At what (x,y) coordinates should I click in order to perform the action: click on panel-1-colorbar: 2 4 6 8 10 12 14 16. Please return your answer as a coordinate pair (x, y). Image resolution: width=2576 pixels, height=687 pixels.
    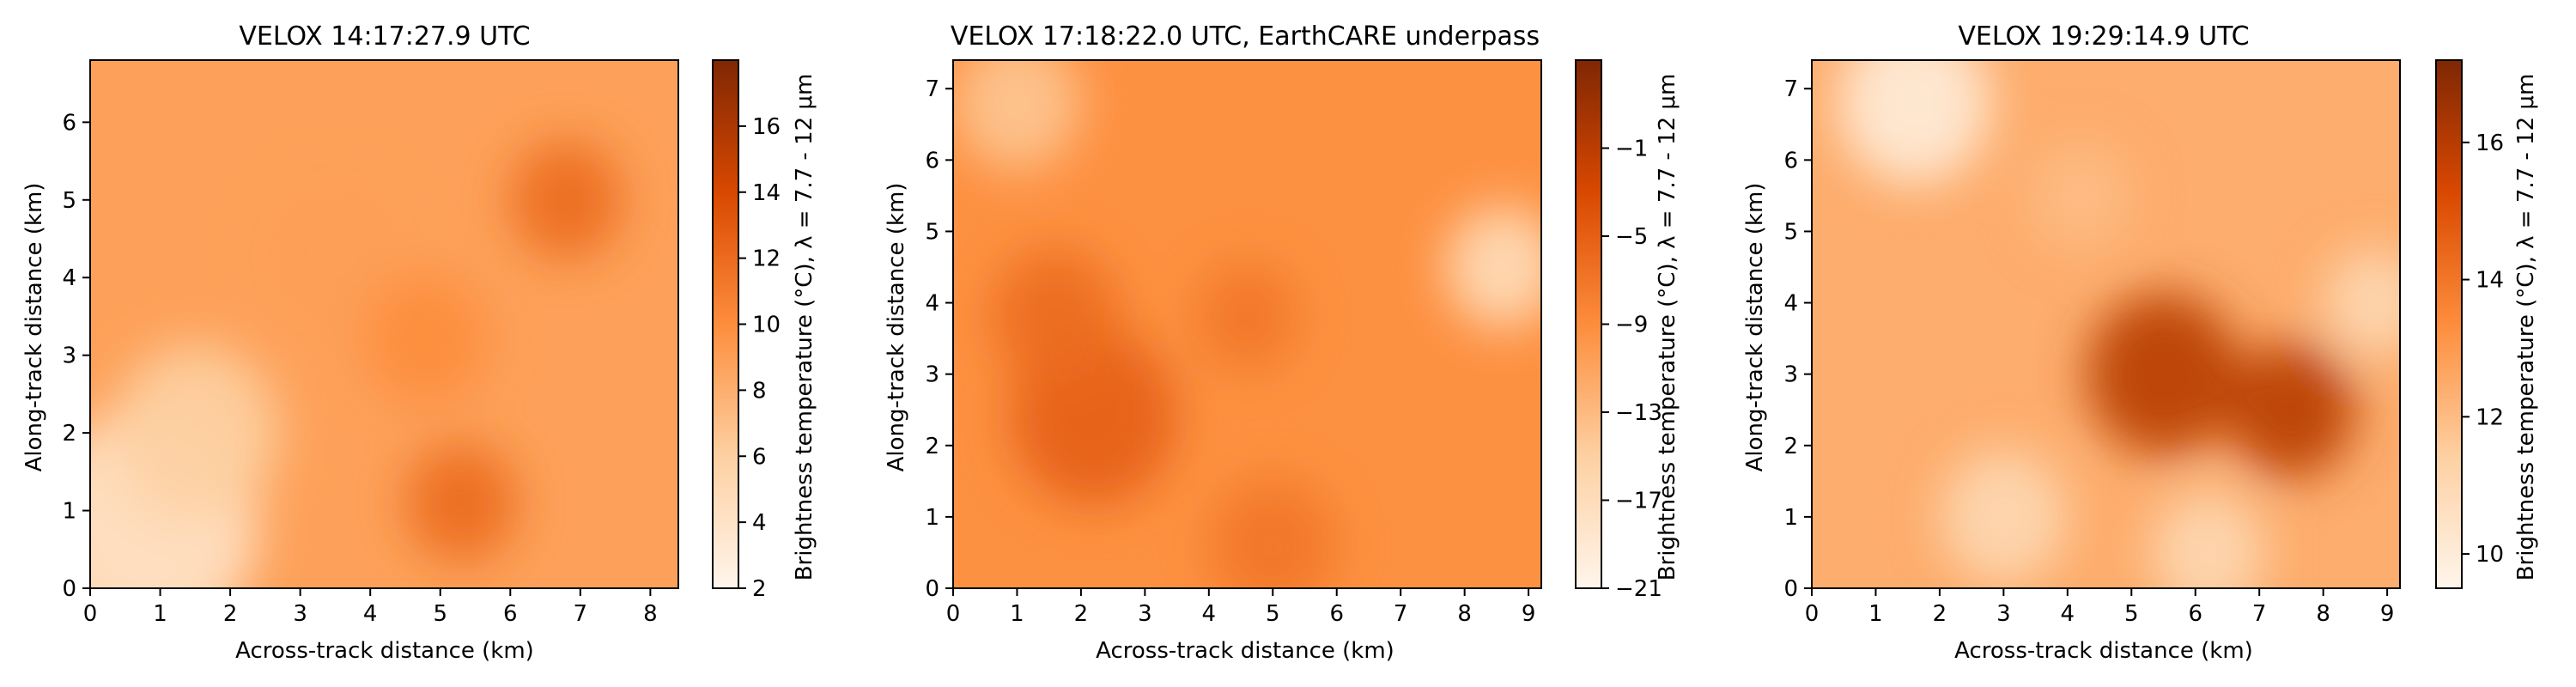
    Looking at the image, I should click on (746, 330).